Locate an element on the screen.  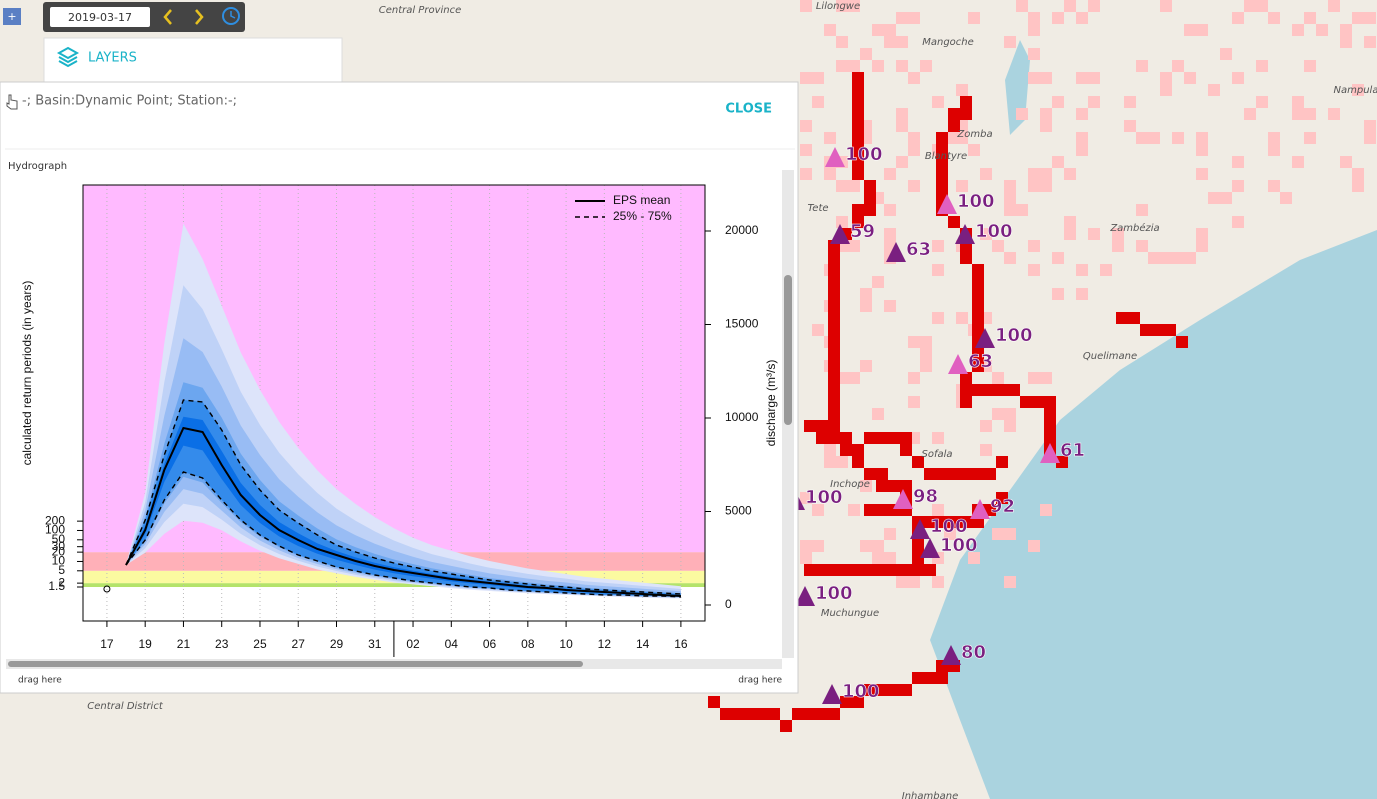
drag-handle-right: drag here is located at coordinates (760, 681).